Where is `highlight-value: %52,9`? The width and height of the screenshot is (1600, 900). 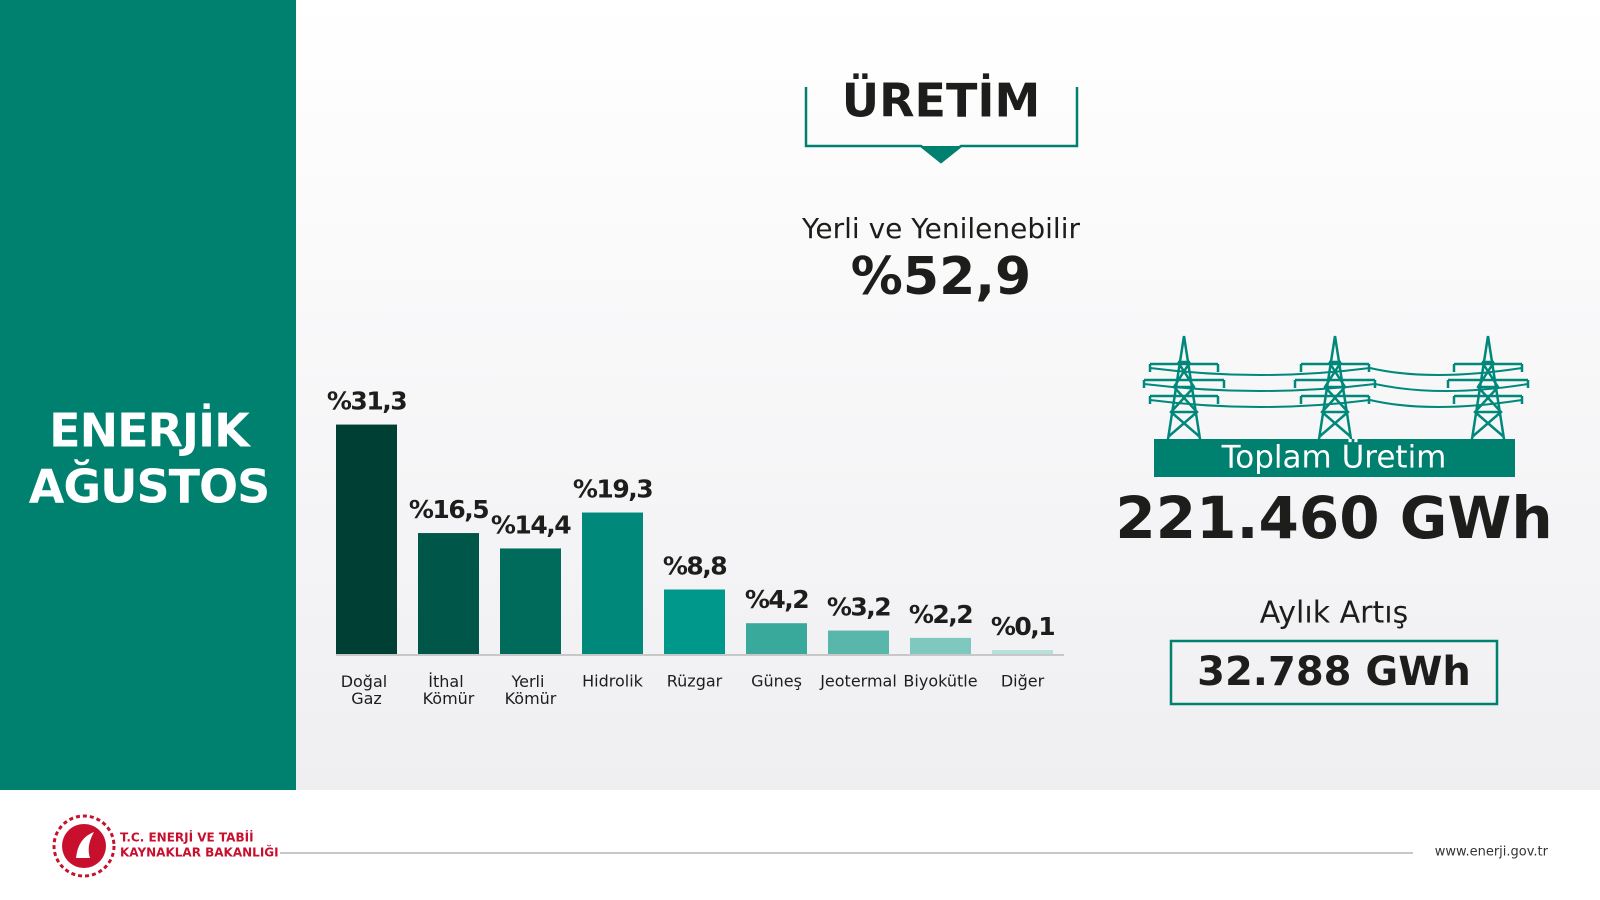
highlight-value: %52,9 is located at coordinates (941, 277).